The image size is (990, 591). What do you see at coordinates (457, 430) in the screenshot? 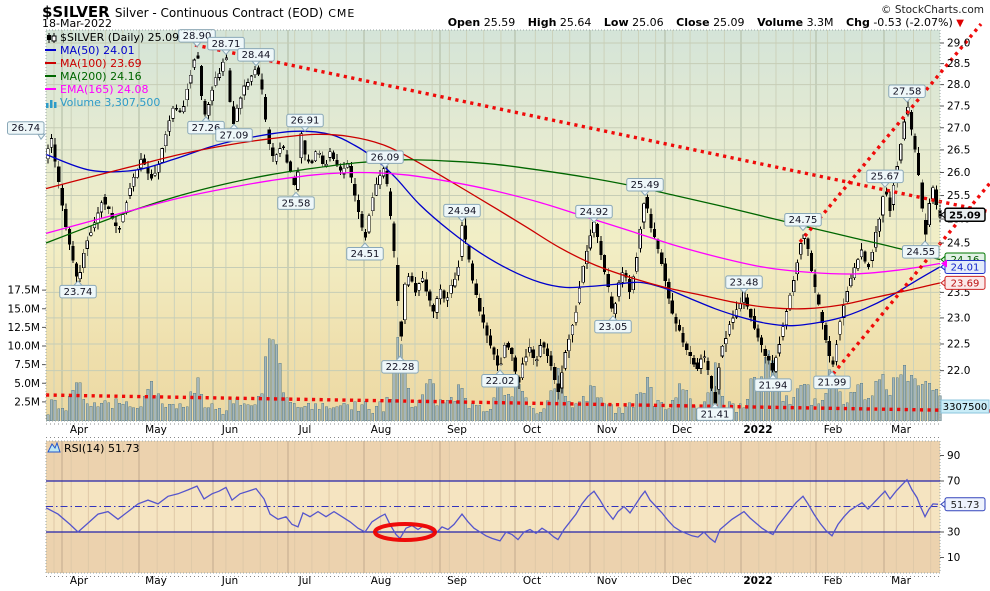
I see `month-label: Sep` at bounding box center [457, 430].